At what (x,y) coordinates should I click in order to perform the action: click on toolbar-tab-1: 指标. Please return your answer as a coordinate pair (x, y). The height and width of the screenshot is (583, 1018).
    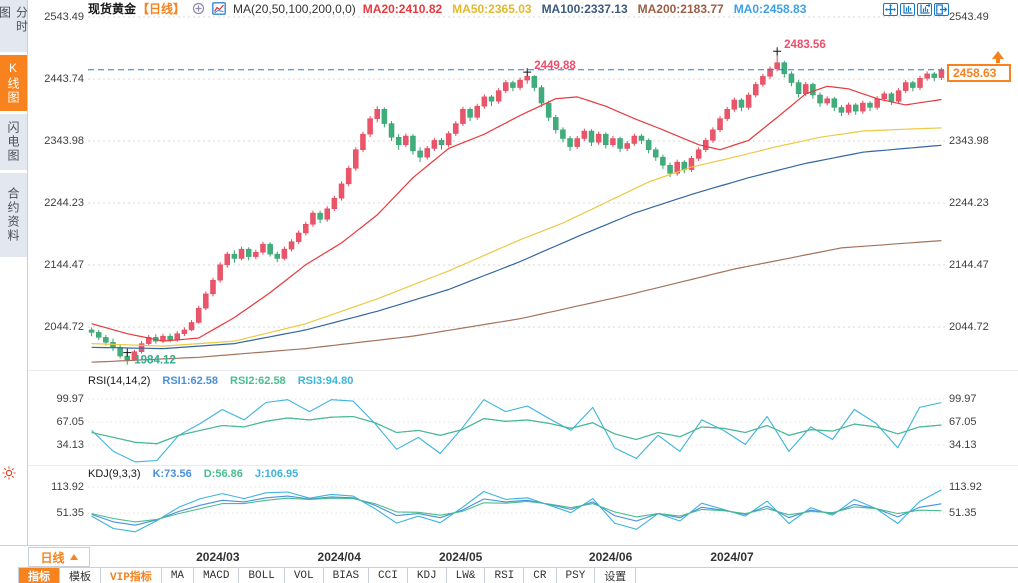
    Looking at the image, I should click on (39, 575).